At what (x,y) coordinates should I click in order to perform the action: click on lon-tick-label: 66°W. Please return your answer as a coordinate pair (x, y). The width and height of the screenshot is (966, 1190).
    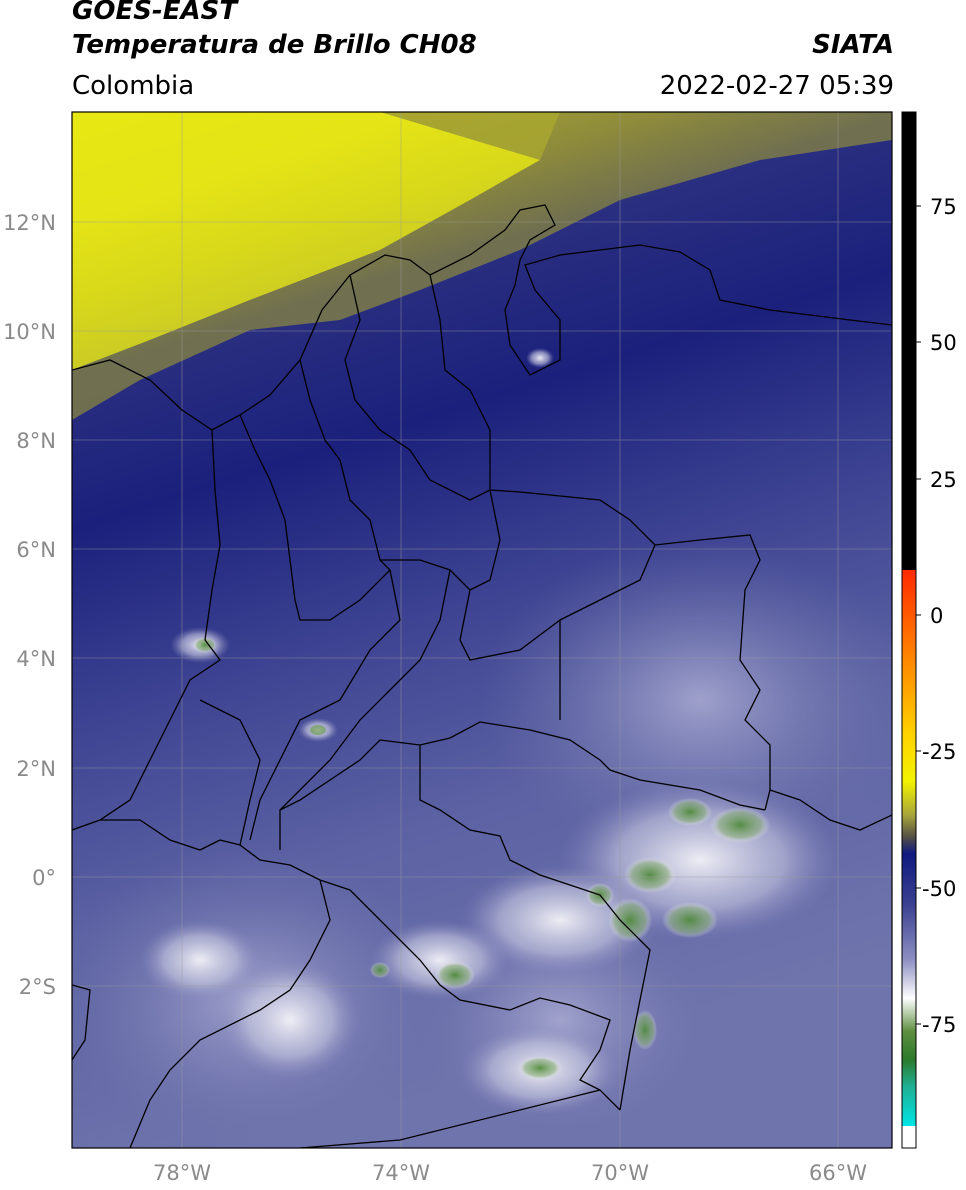
    Looking at the image, I should click on (838, 1173).